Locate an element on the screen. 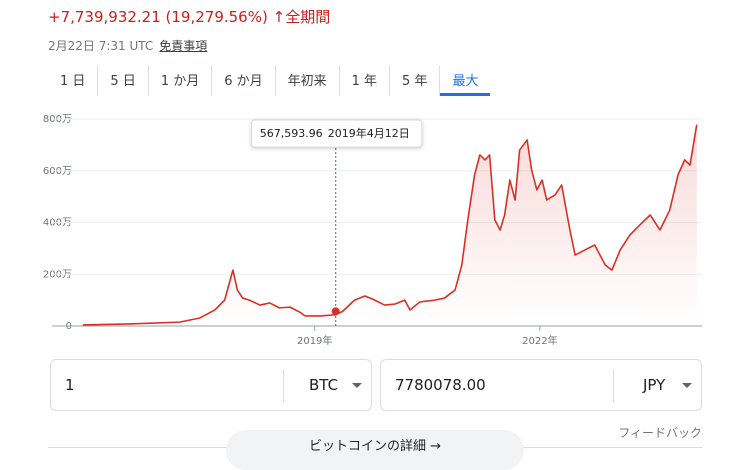  from-currency: BTC is located at coordinates (324, 385).